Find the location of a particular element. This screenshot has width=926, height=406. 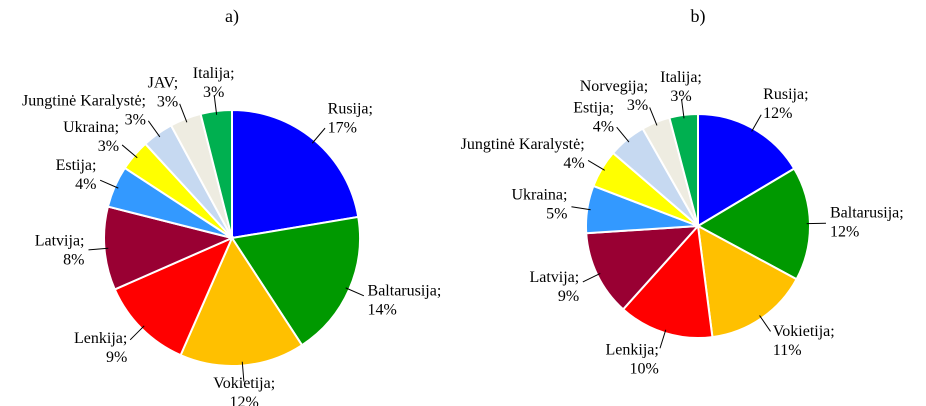

slice-value-label: 10% is located at coordinates (644, 368).